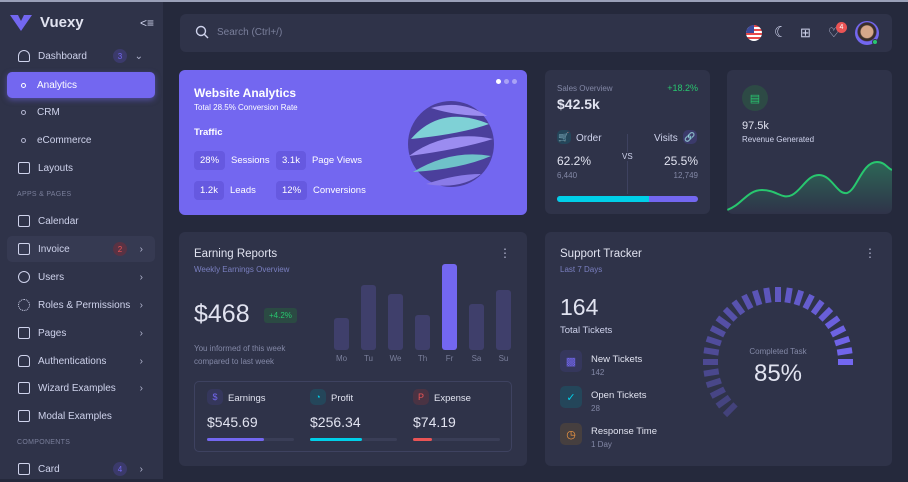 The width and height of the screenshot is (908, 482). Describe the element at coordinates (246, 107) in the screenshot. I see `card-subtitle: Total 28.5% Conversion Rate` at that location.